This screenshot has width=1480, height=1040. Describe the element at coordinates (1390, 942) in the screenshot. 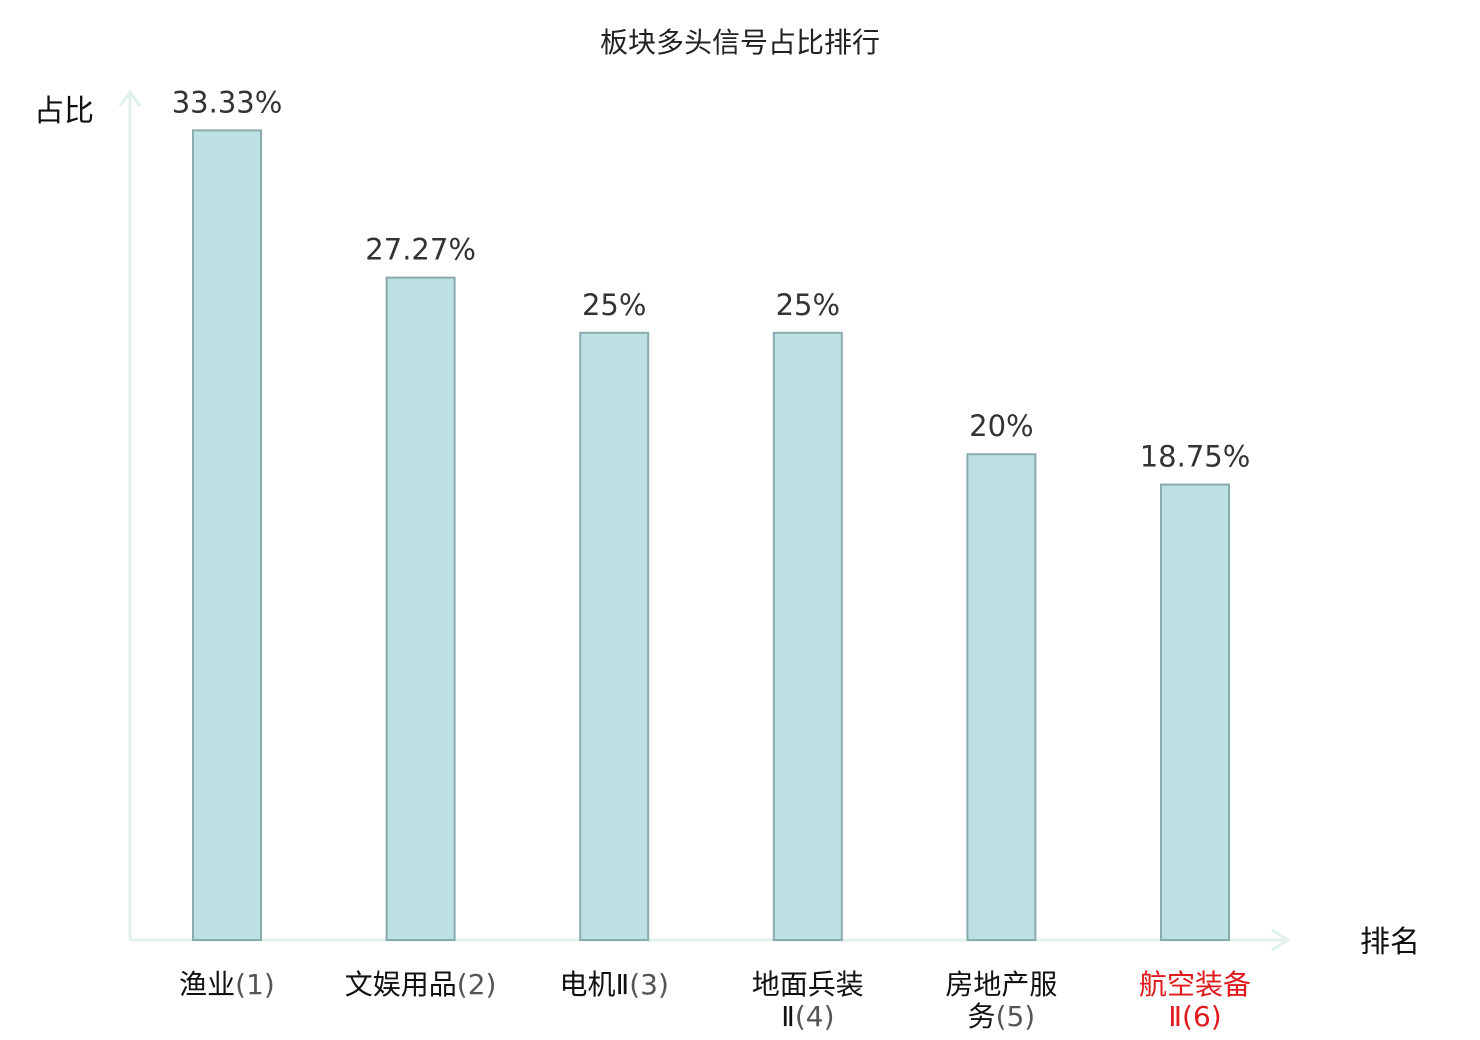

I see `x-axis-label: 排名` at that location.